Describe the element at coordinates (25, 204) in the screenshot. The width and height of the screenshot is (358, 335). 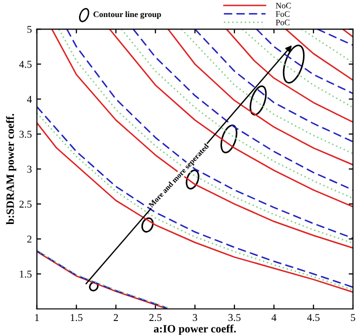
I see `y-tick-label: 2.5` at that location.